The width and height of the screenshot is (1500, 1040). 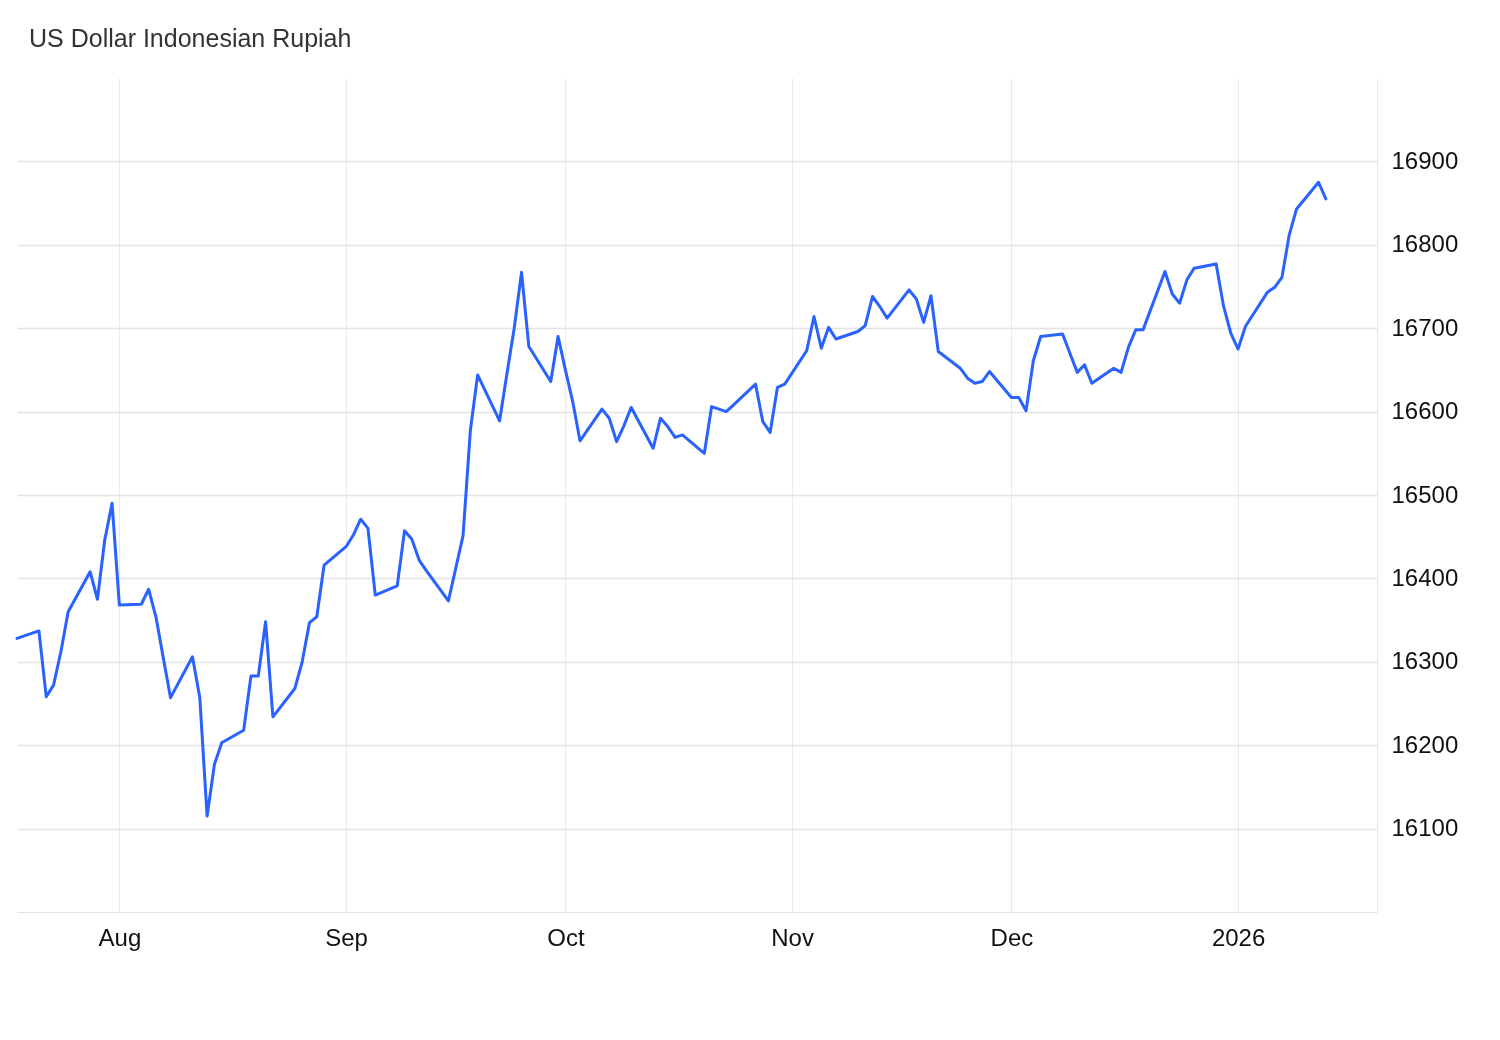 I want to click on y-tick-label: 16800, so click(x=1425, y=244).